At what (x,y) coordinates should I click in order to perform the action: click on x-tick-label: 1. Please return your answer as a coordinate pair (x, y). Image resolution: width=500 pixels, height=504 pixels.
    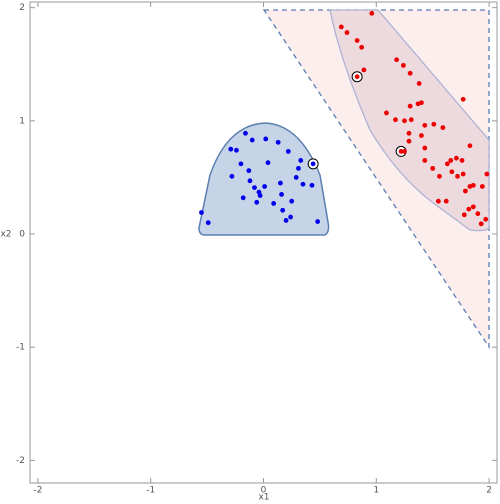
    Looking at the image, I should click on (376, 491).